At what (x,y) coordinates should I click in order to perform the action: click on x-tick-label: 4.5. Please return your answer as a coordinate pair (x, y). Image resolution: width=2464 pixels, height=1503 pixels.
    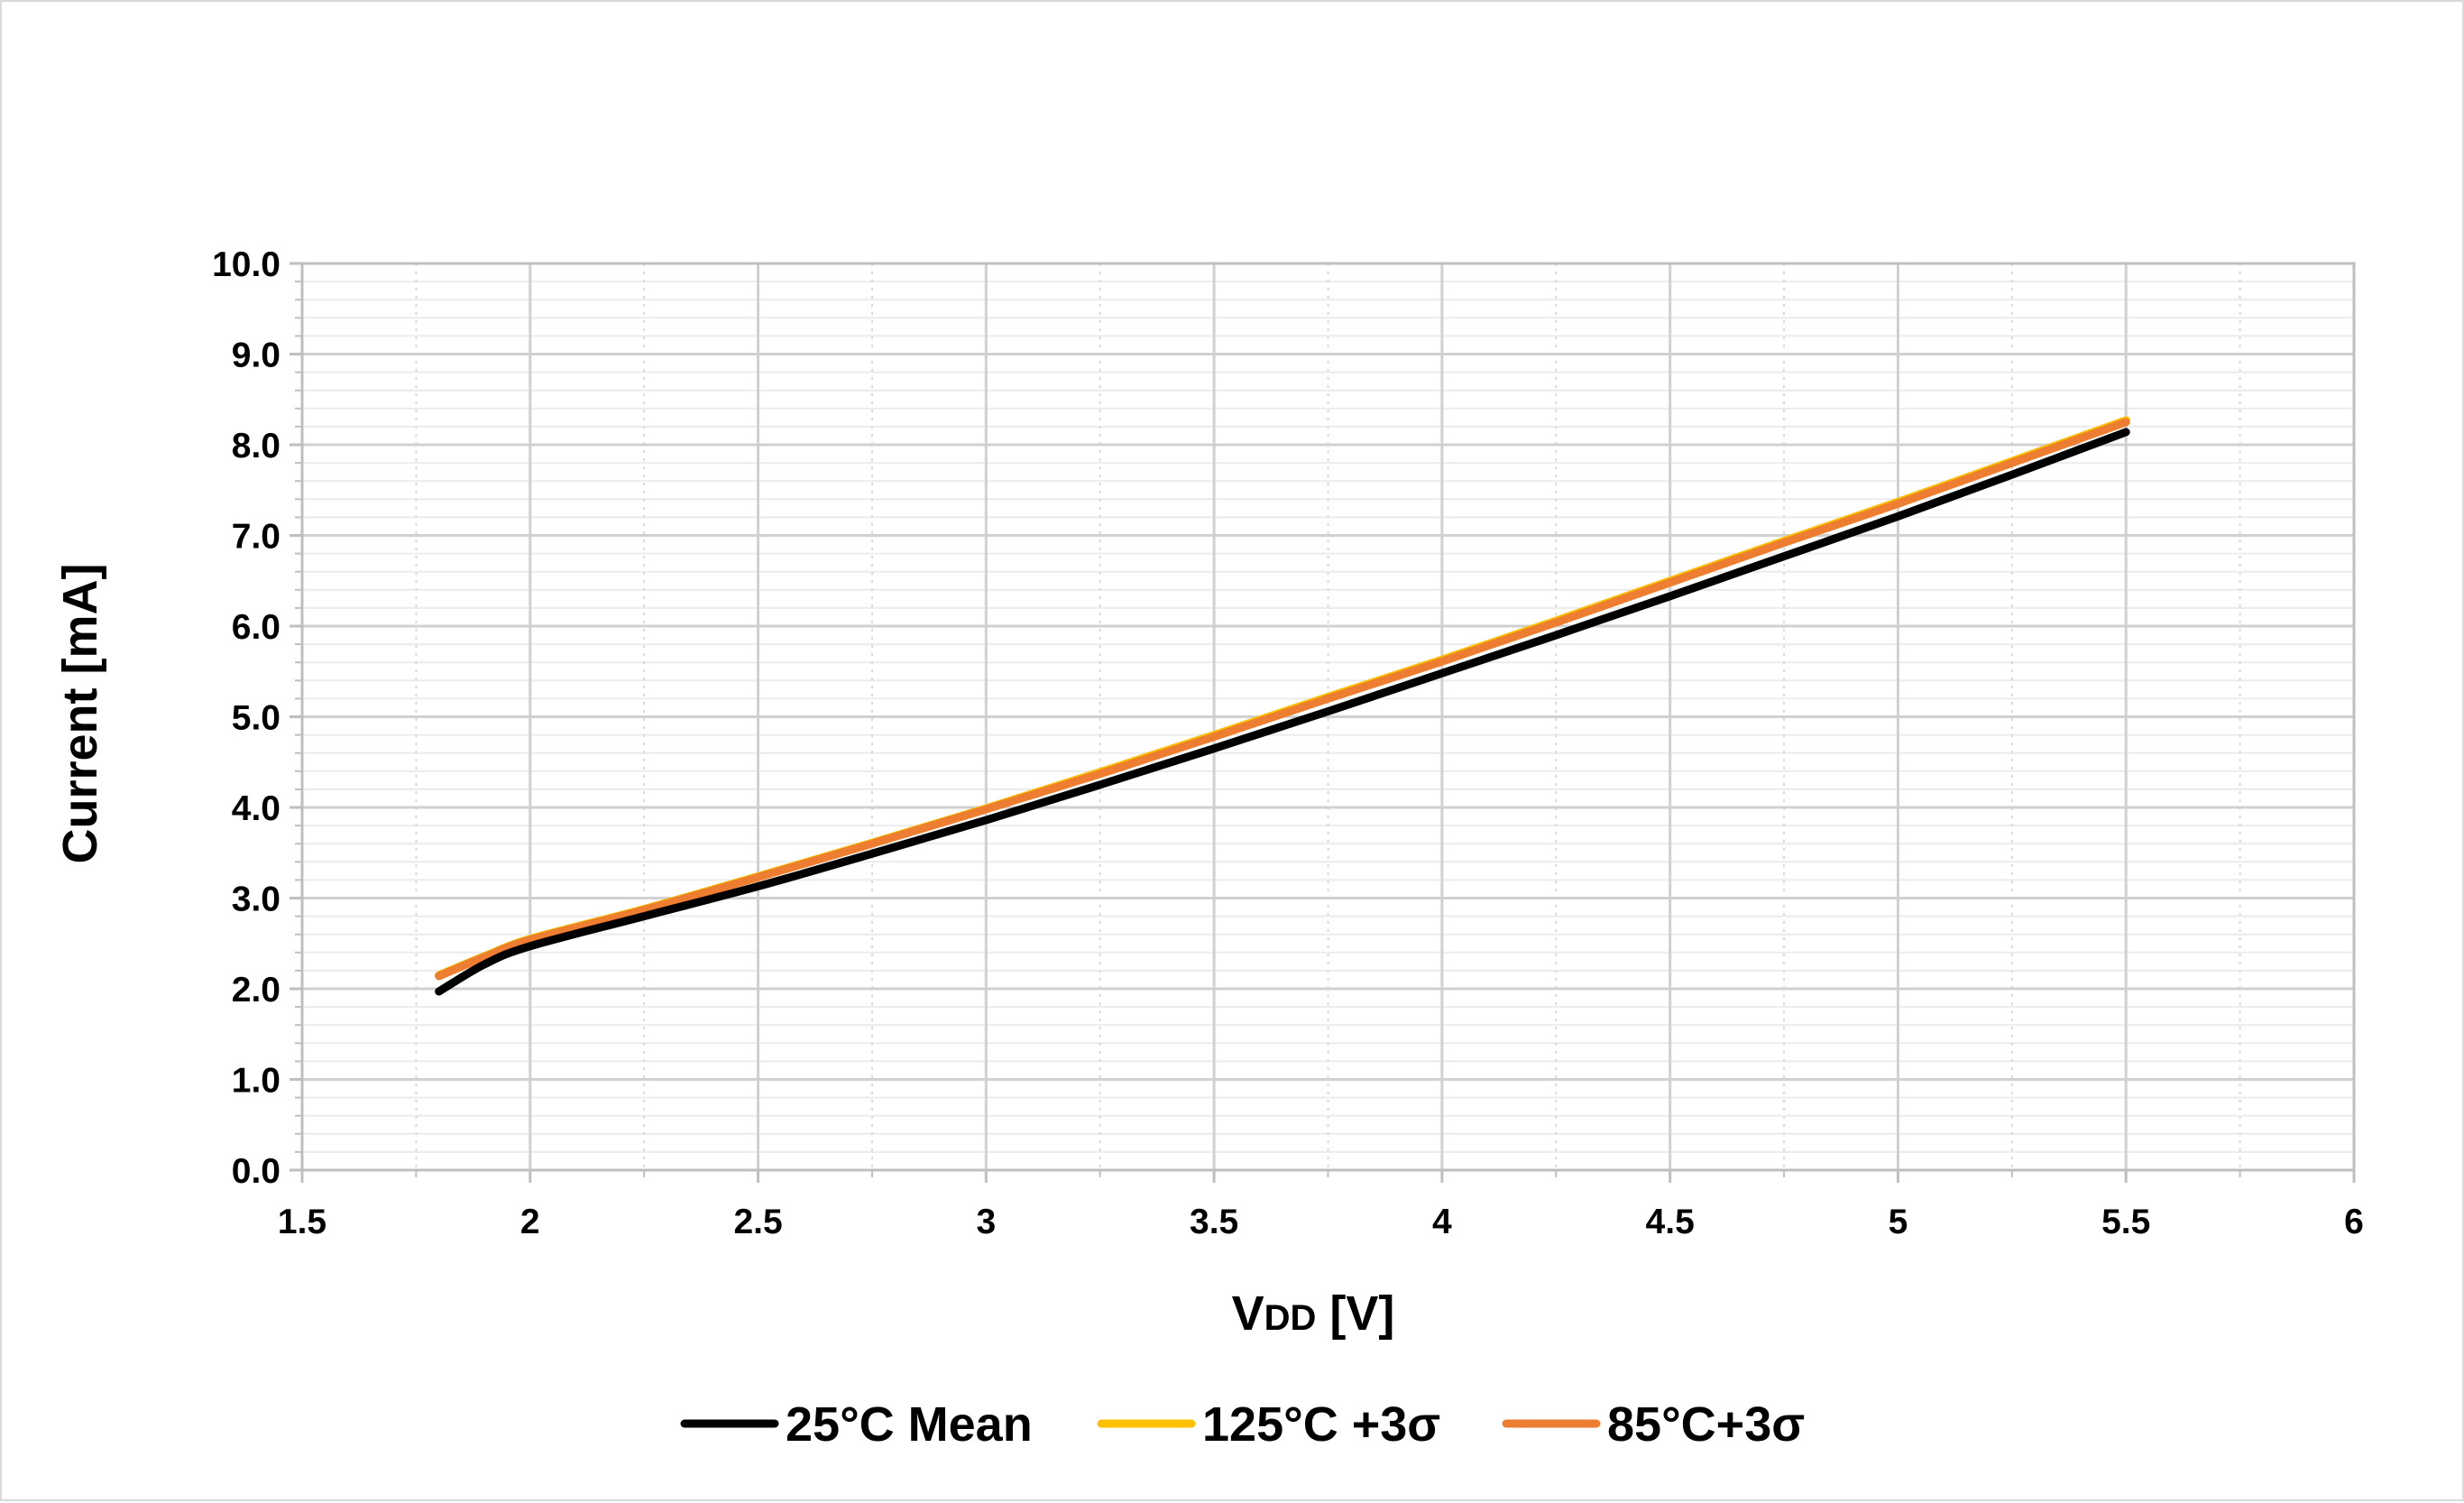
    Looking at the image, I should click on (1671, 1222).